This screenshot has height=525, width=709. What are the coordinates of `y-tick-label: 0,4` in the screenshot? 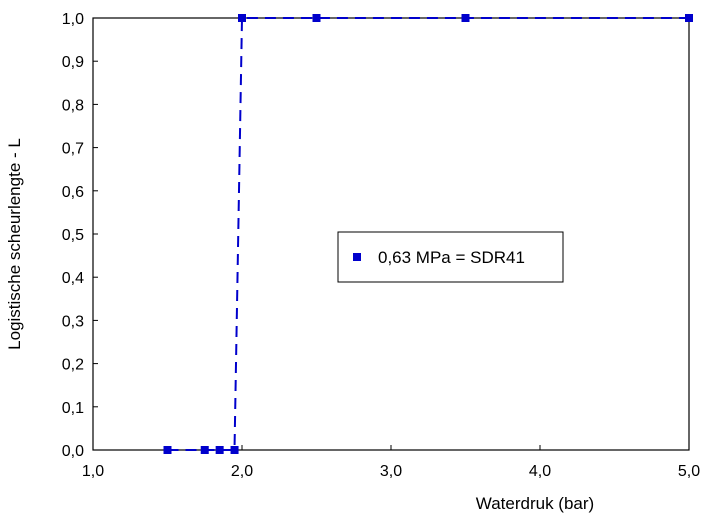 It's located at (73, 278).